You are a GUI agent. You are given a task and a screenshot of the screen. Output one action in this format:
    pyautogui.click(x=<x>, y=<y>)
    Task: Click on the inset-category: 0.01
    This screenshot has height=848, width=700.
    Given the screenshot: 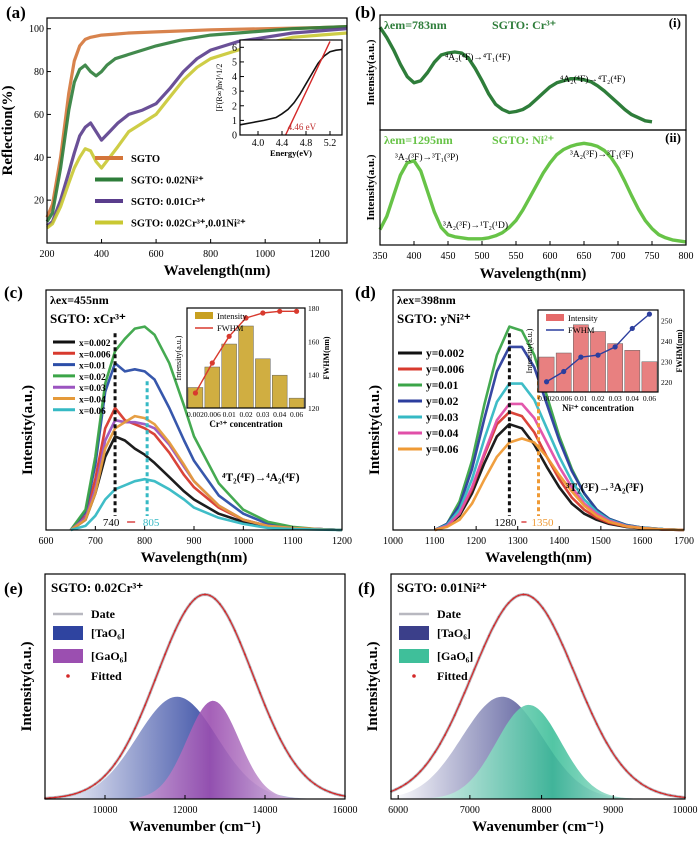 What is the action you would take?
    pyautogui.click(x=580, y=398)
    